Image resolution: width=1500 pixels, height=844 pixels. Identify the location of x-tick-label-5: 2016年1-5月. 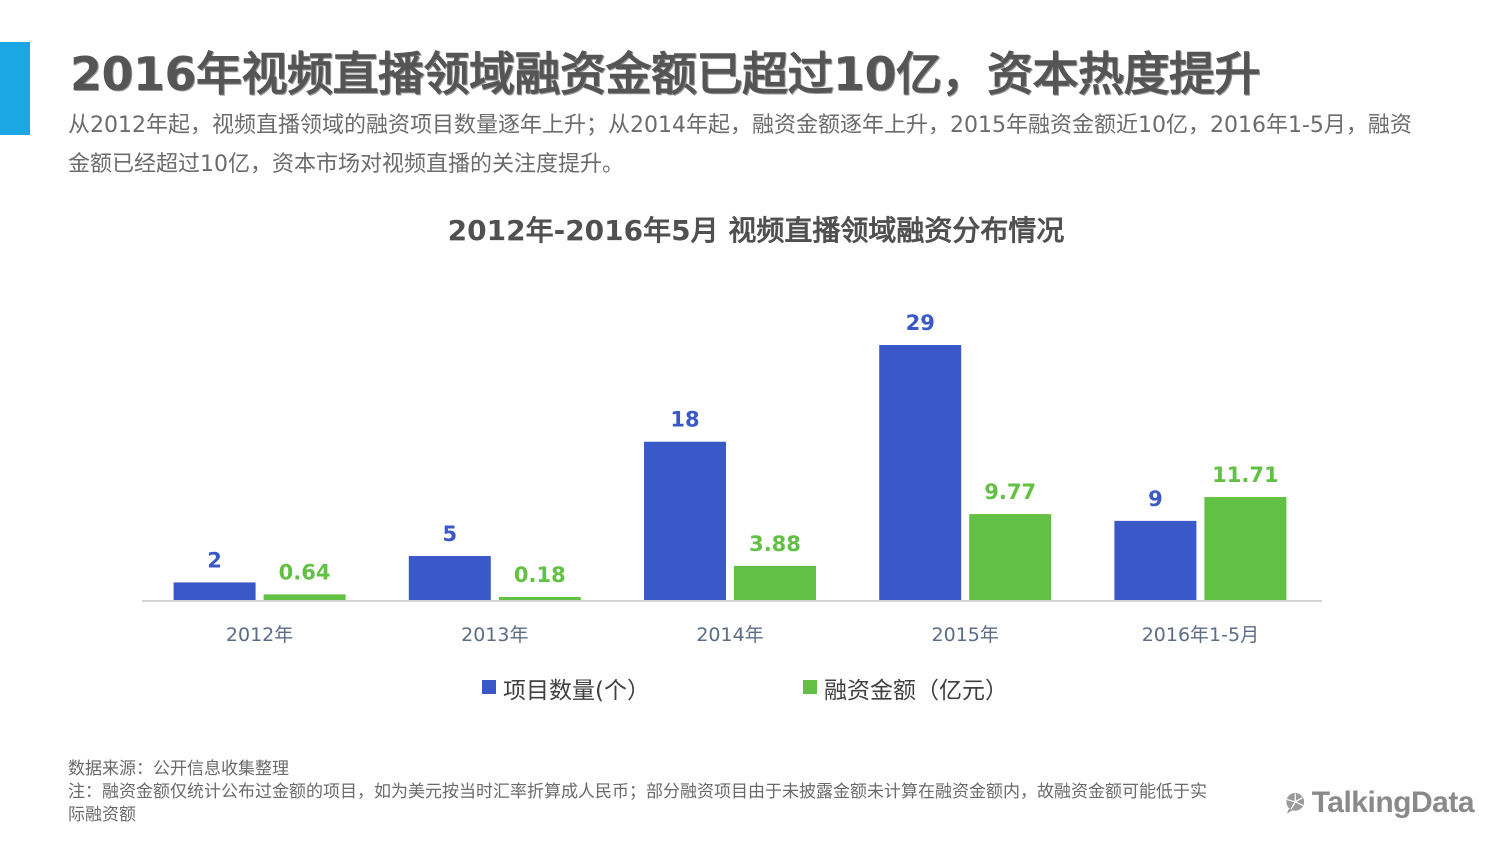
(1200, 635).